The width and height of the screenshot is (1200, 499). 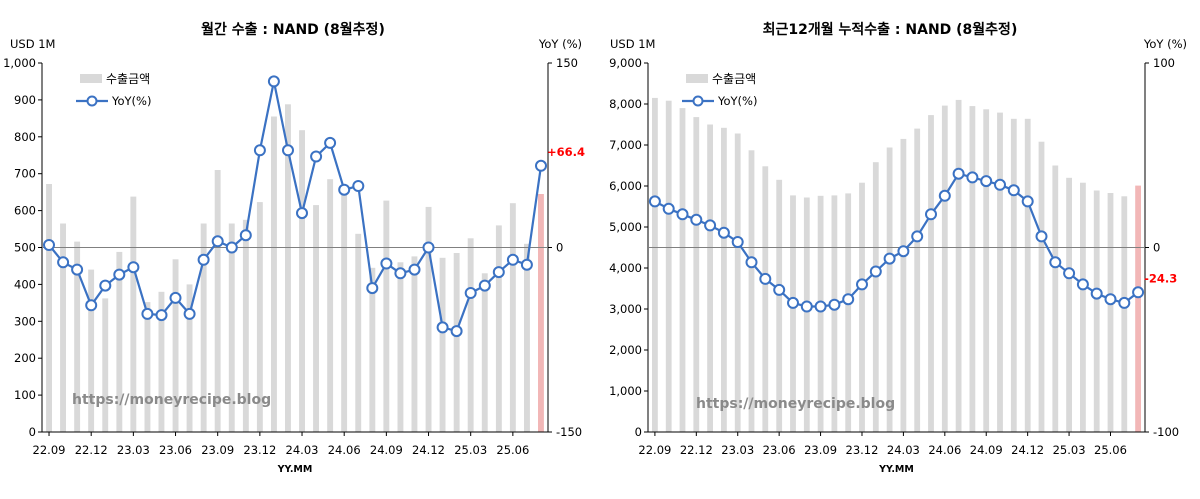 What do you see at coordinates (147, 367) in the screenshot?
I see `bar-23.04` at bounding box center [147, 367].